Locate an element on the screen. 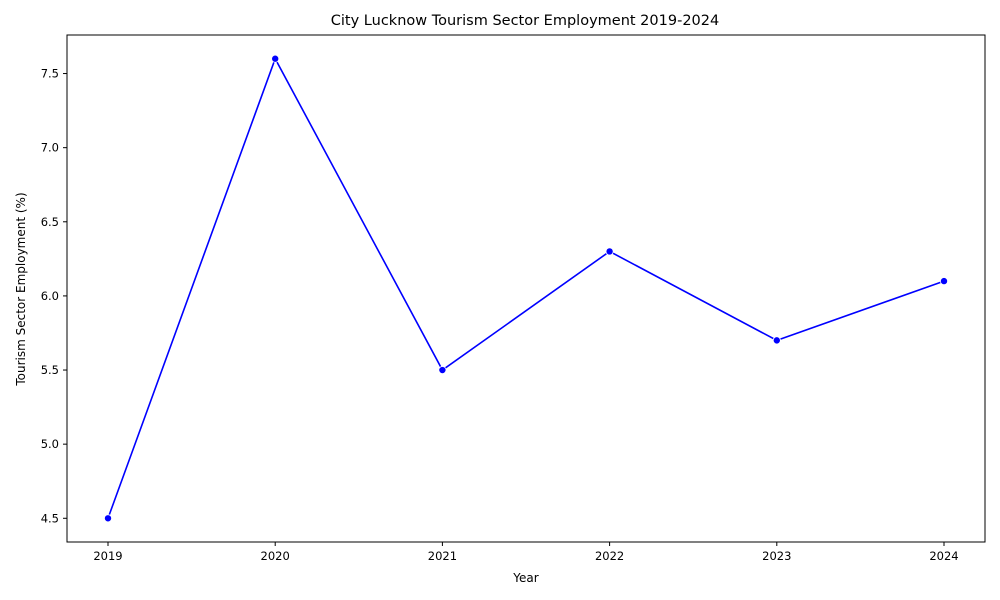 The height and width of the screenshot is (600, 1000). y-axis-label: Tourism Sector Employment (%) is located at coordinates (21, 289).